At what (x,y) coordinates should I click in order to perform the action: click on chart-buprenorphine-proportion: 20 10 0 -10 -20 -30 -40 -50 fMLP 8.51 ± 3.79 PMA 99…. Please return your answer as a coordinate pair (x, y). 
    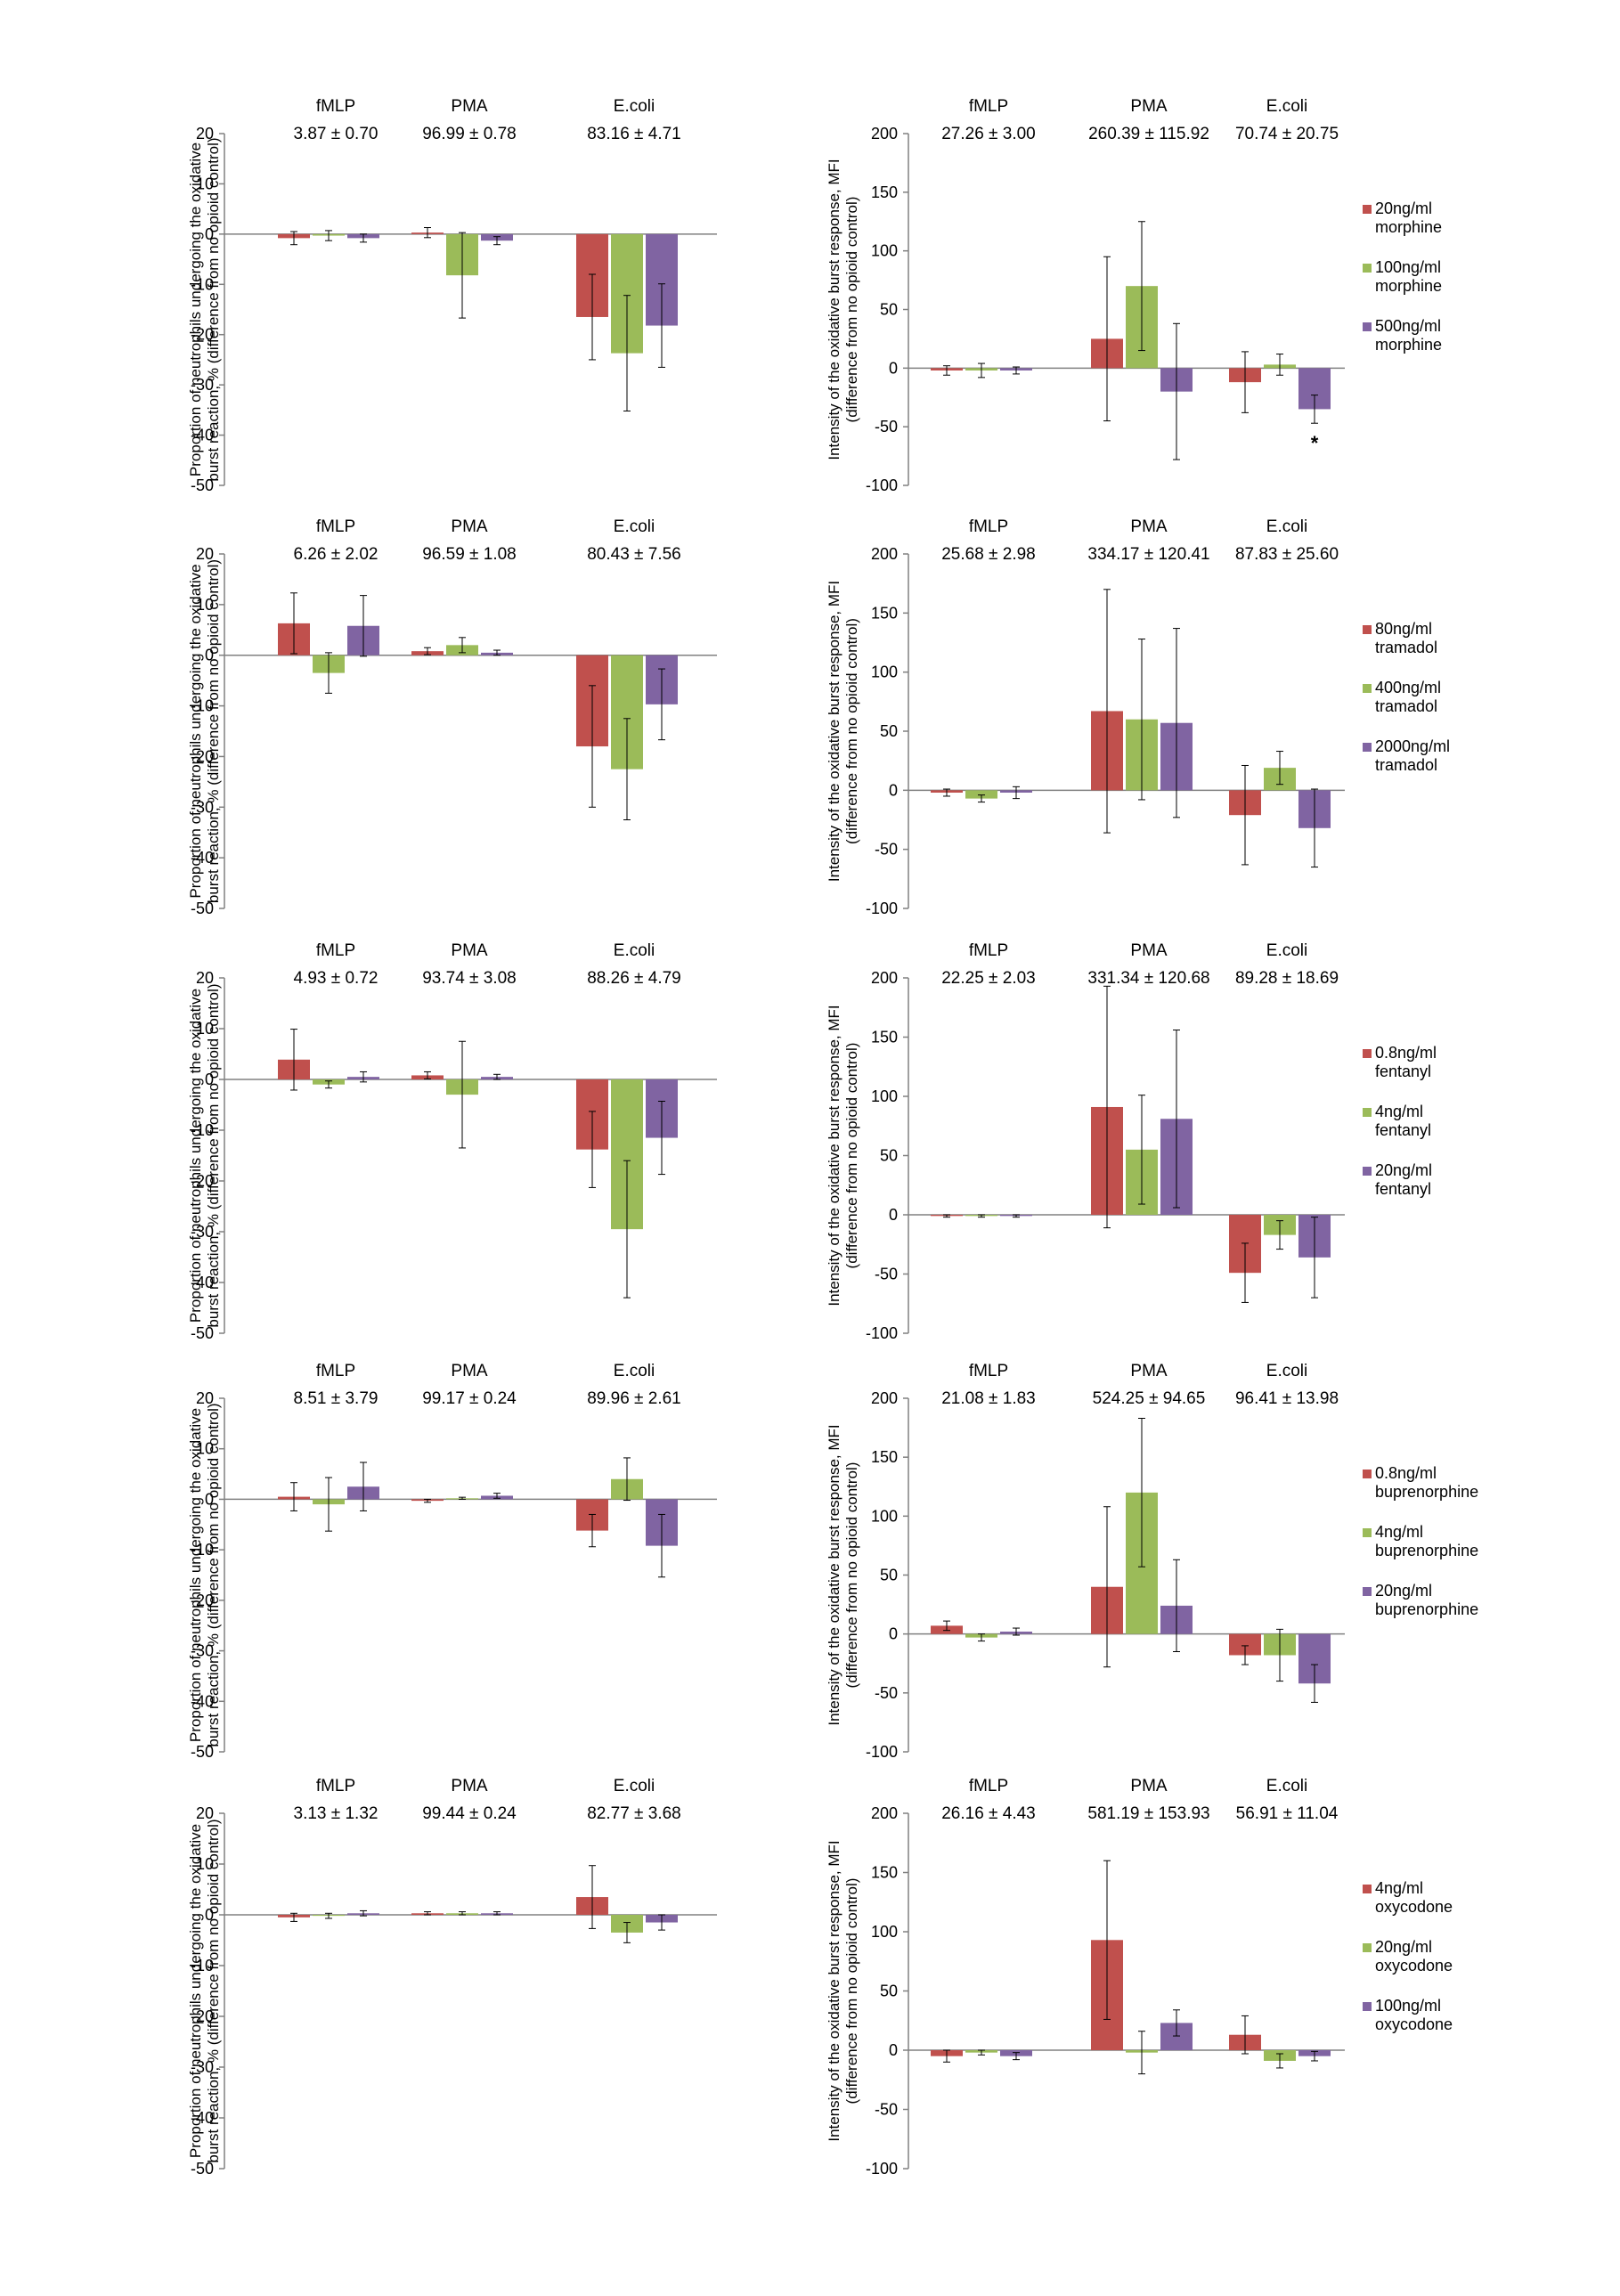
    Looking at the image, I should click on (452, 1561).